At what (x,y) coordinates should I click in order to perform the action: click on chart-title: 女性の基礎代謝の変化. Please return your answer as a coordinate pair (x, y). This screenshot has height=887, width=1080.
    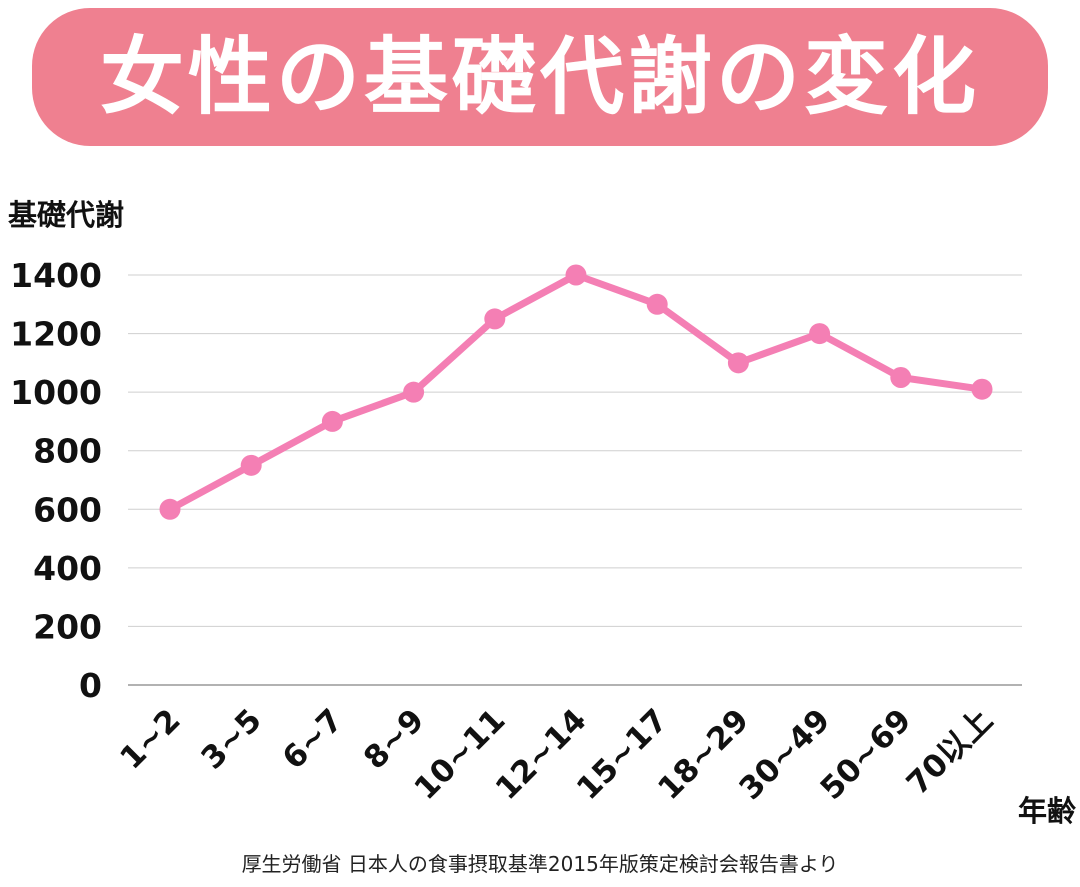
    Looking at the image, I should click on (539, 77).